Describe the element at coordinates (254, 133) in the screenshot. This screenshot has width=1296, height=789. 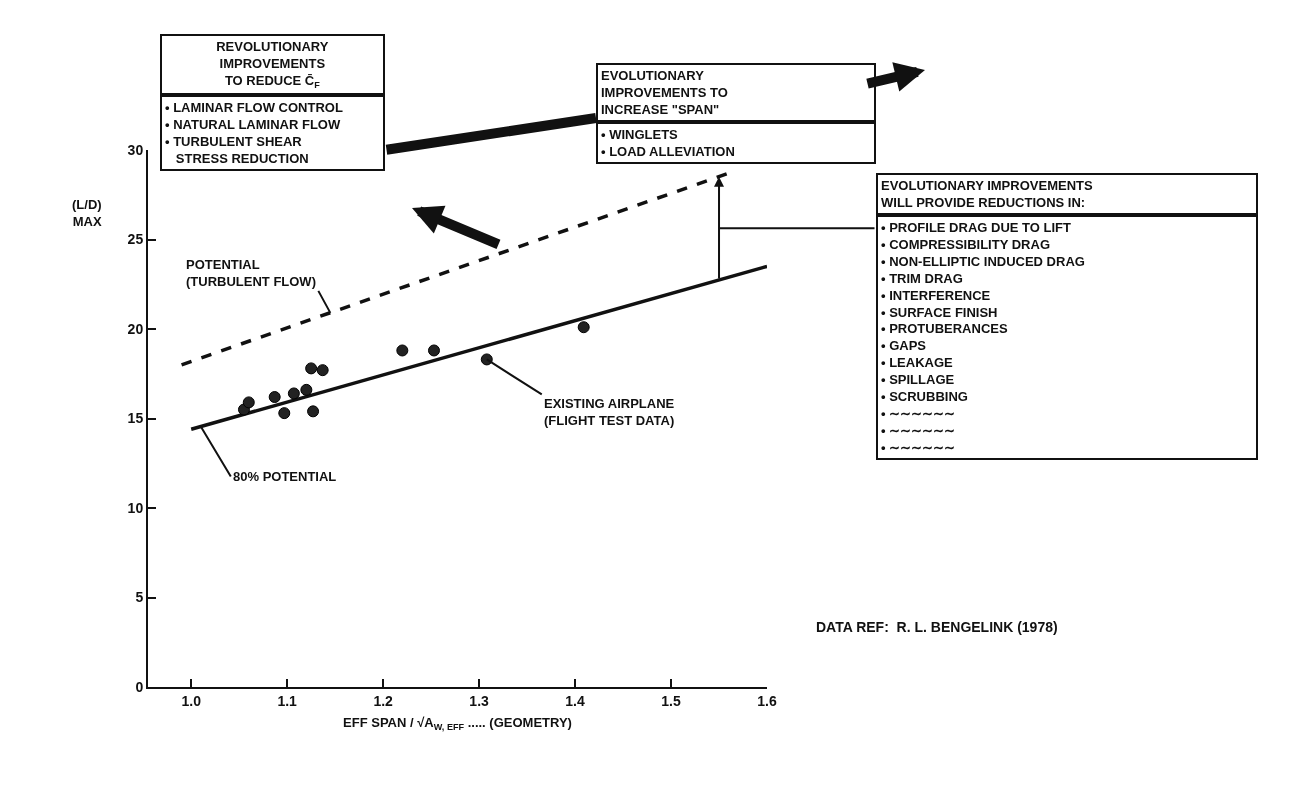
I see `annotation: • LAMINAR FLOW CONTROL • NATURAL LAMINAR FLOW • TURBULENT SHEAR STRESS REDUCTION` at that location.